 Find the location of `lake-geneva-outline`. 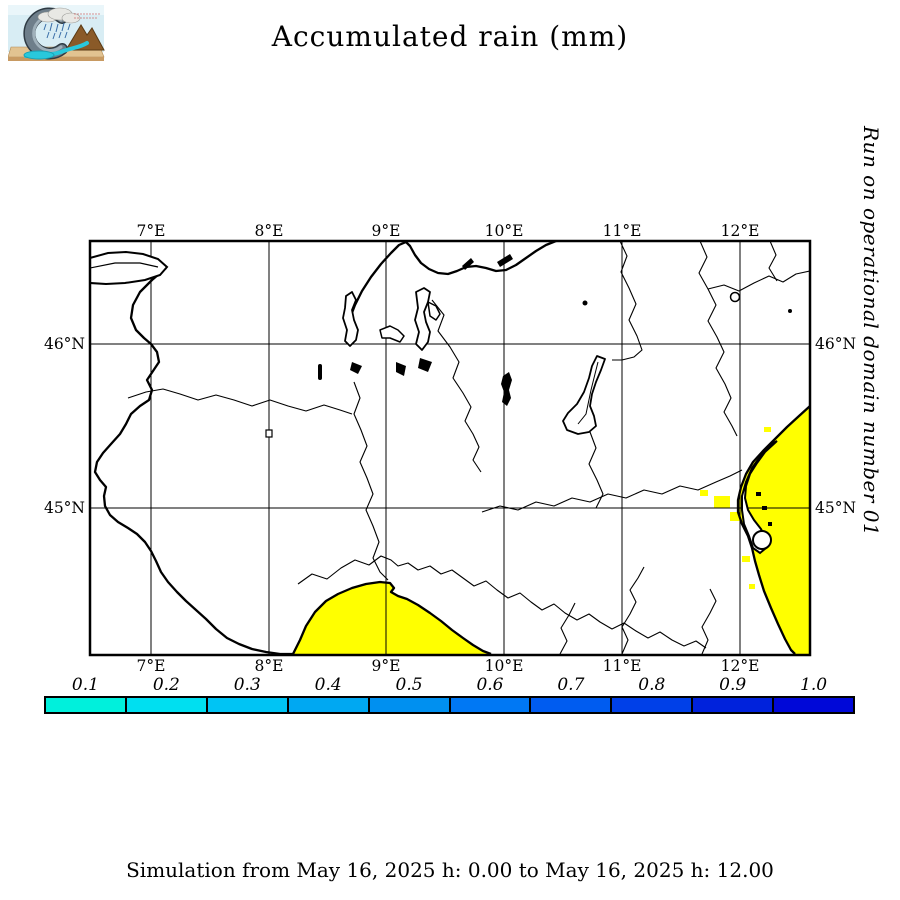

lake-geneva-outline is located at coordinates (130, 268).